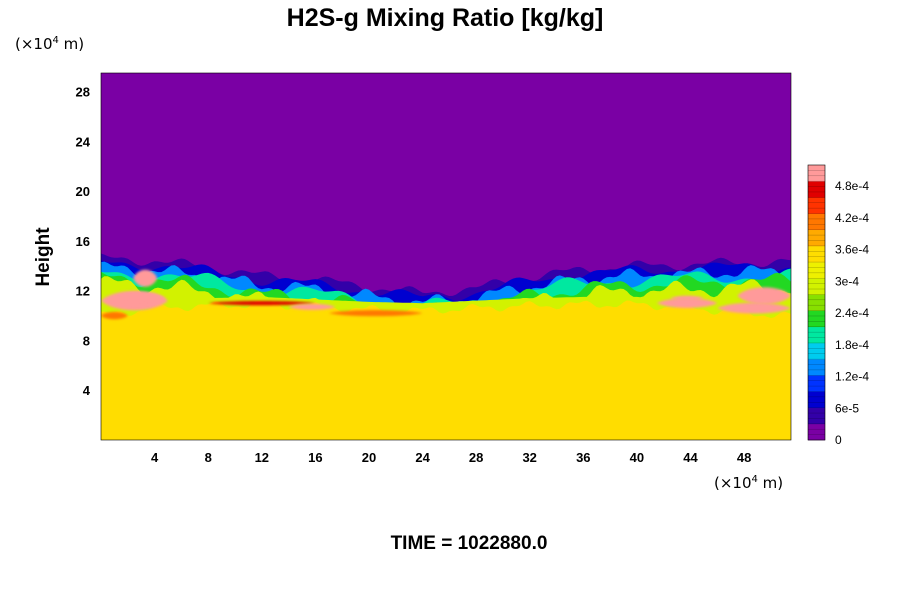  Describe the element at coordinates (529, 457) in the screenshot. I see `x-tick-label: 32` at that location.